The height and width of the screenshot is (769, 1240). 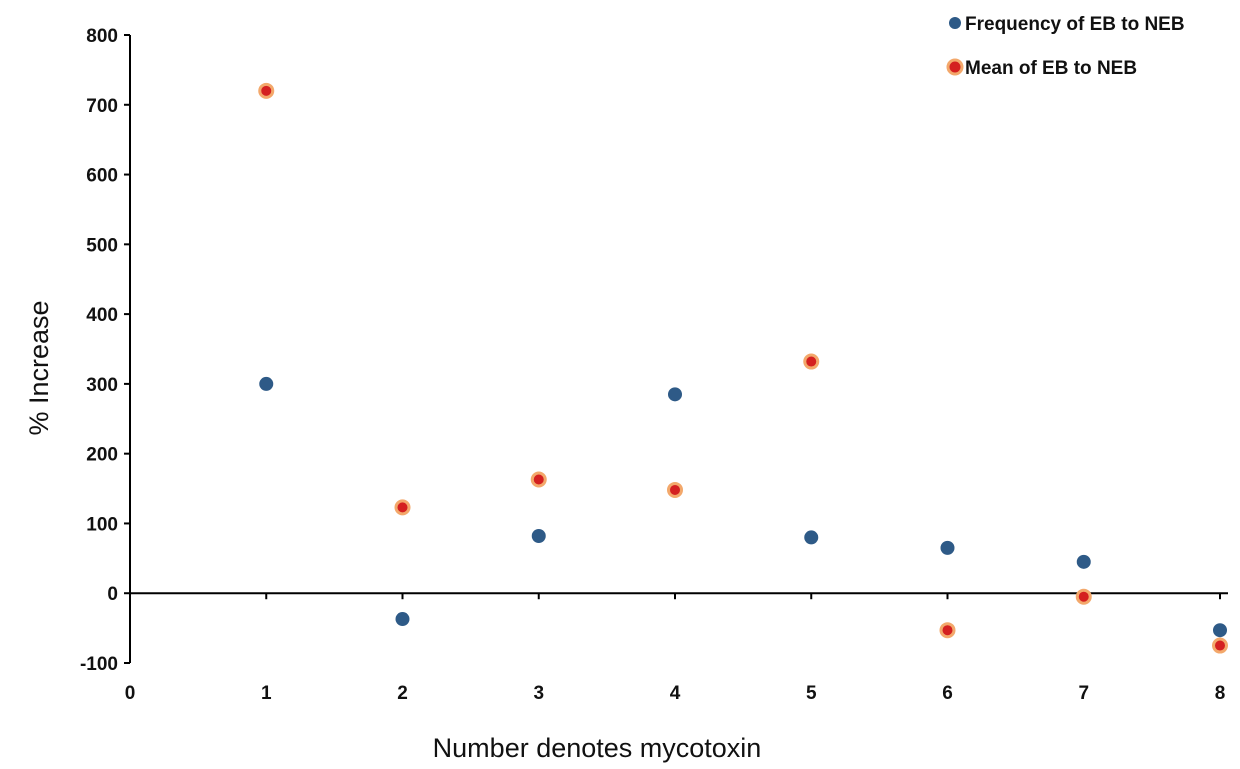 I want to click on y-tick-label: 500, so click(x=102, y=245).